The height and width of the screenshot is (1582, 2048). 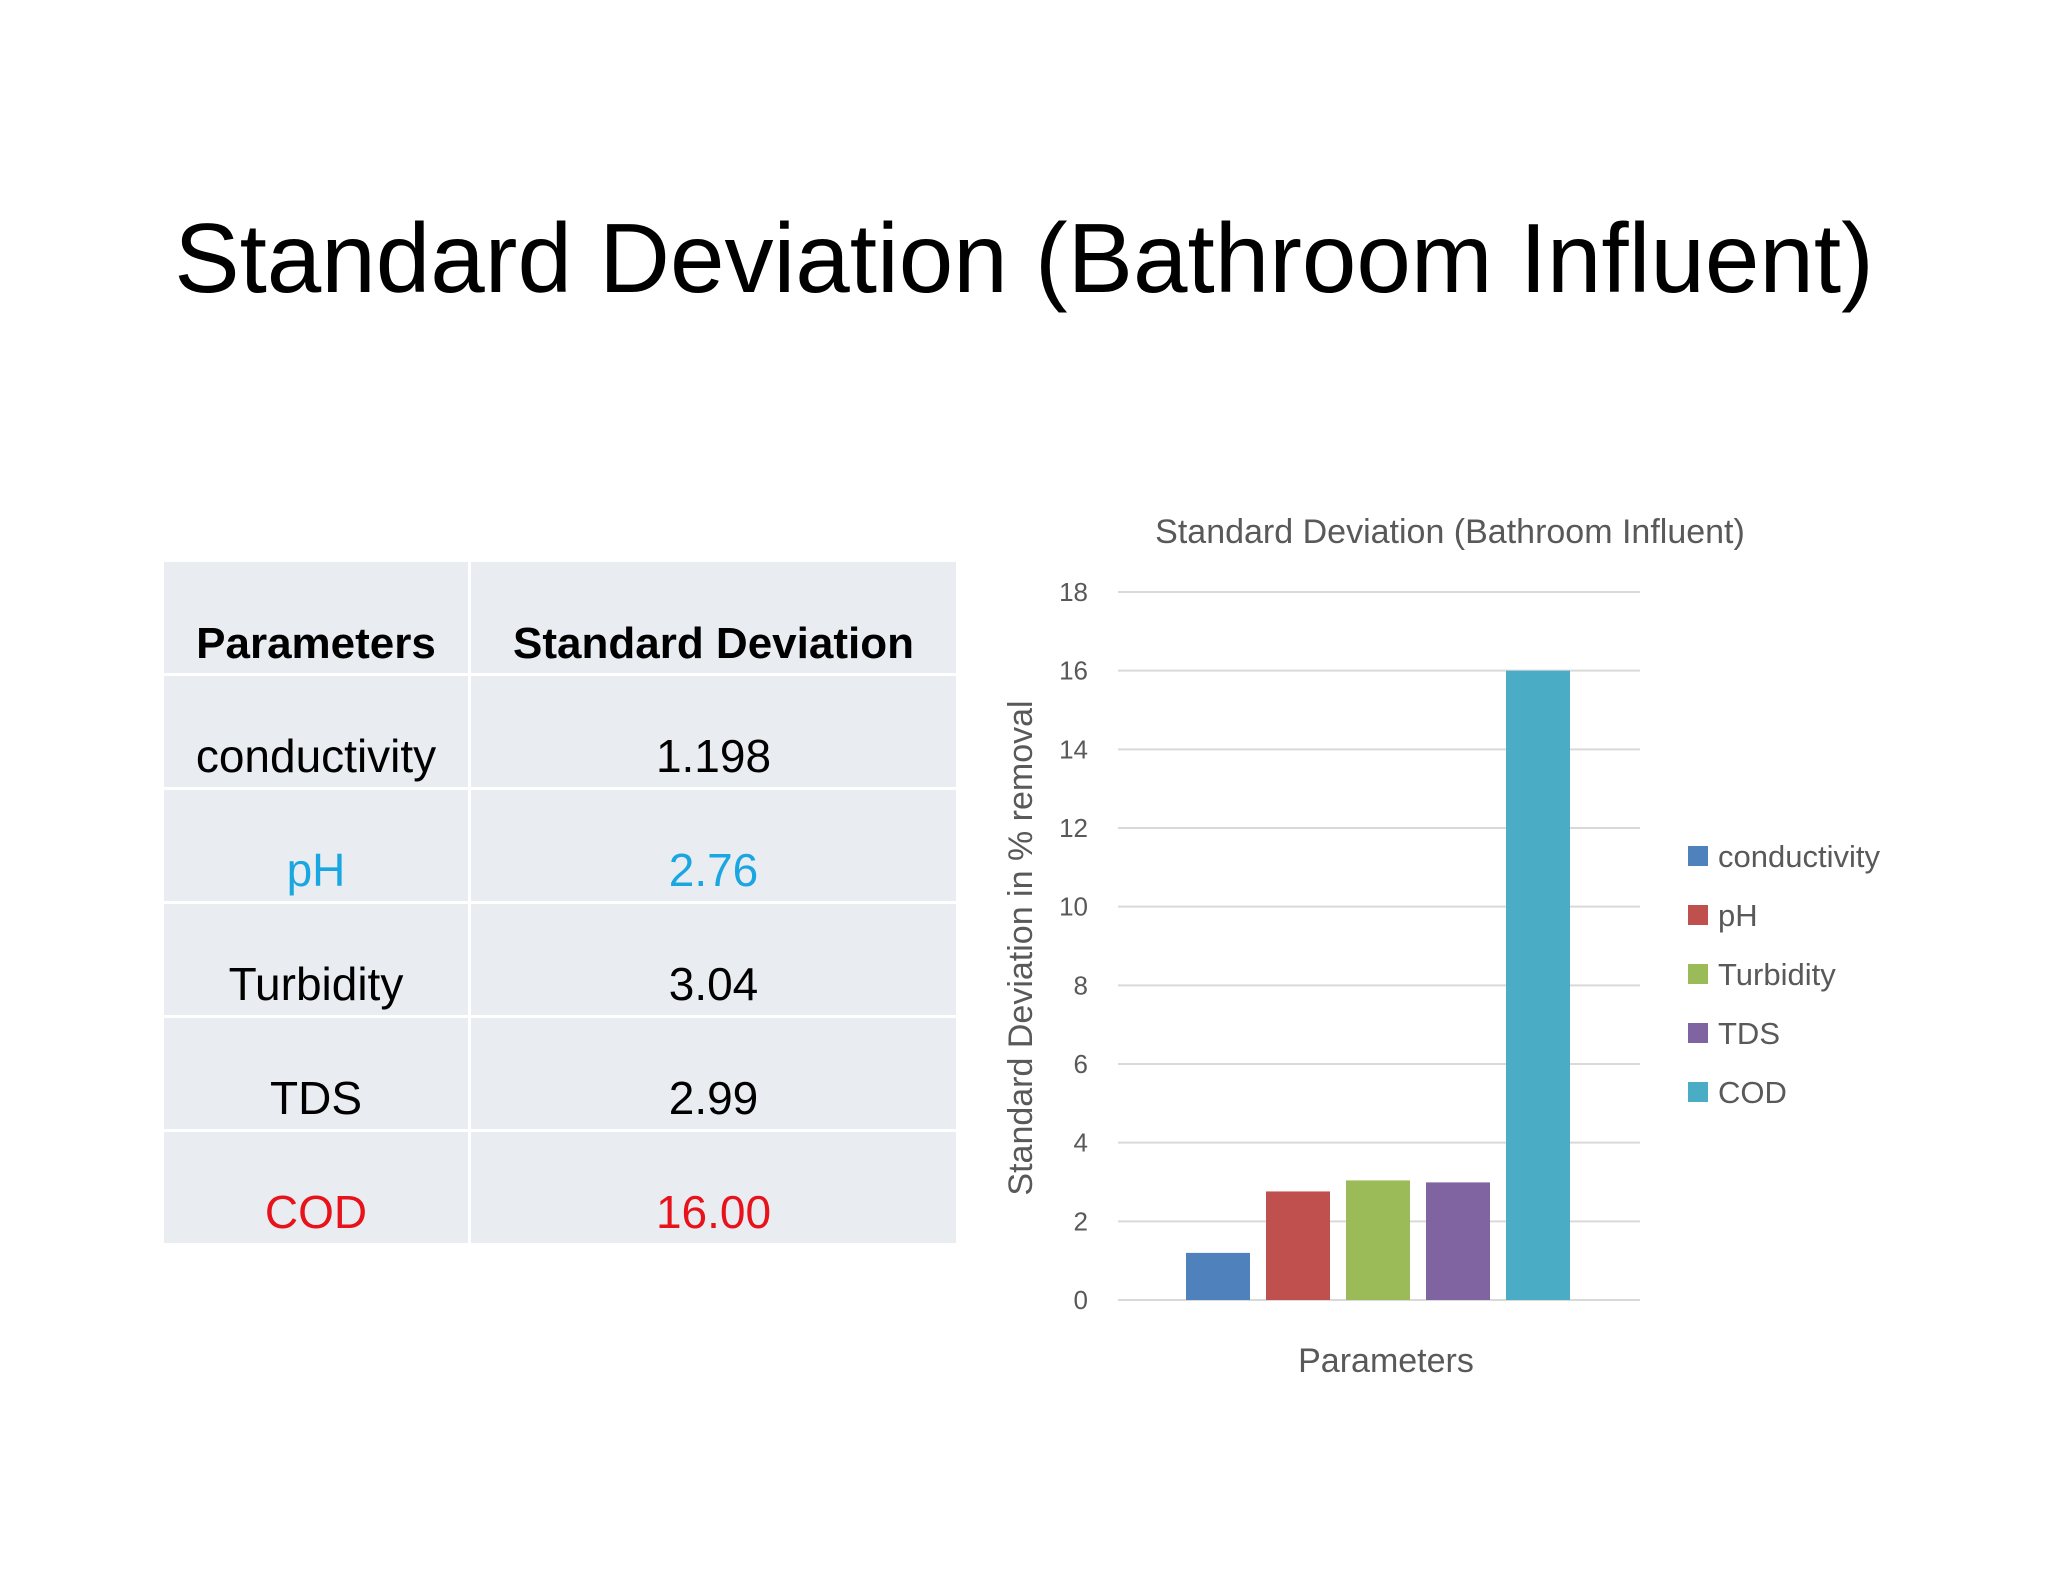 I want to click on y-tick-label: 14, so click(x=1073, y=749).